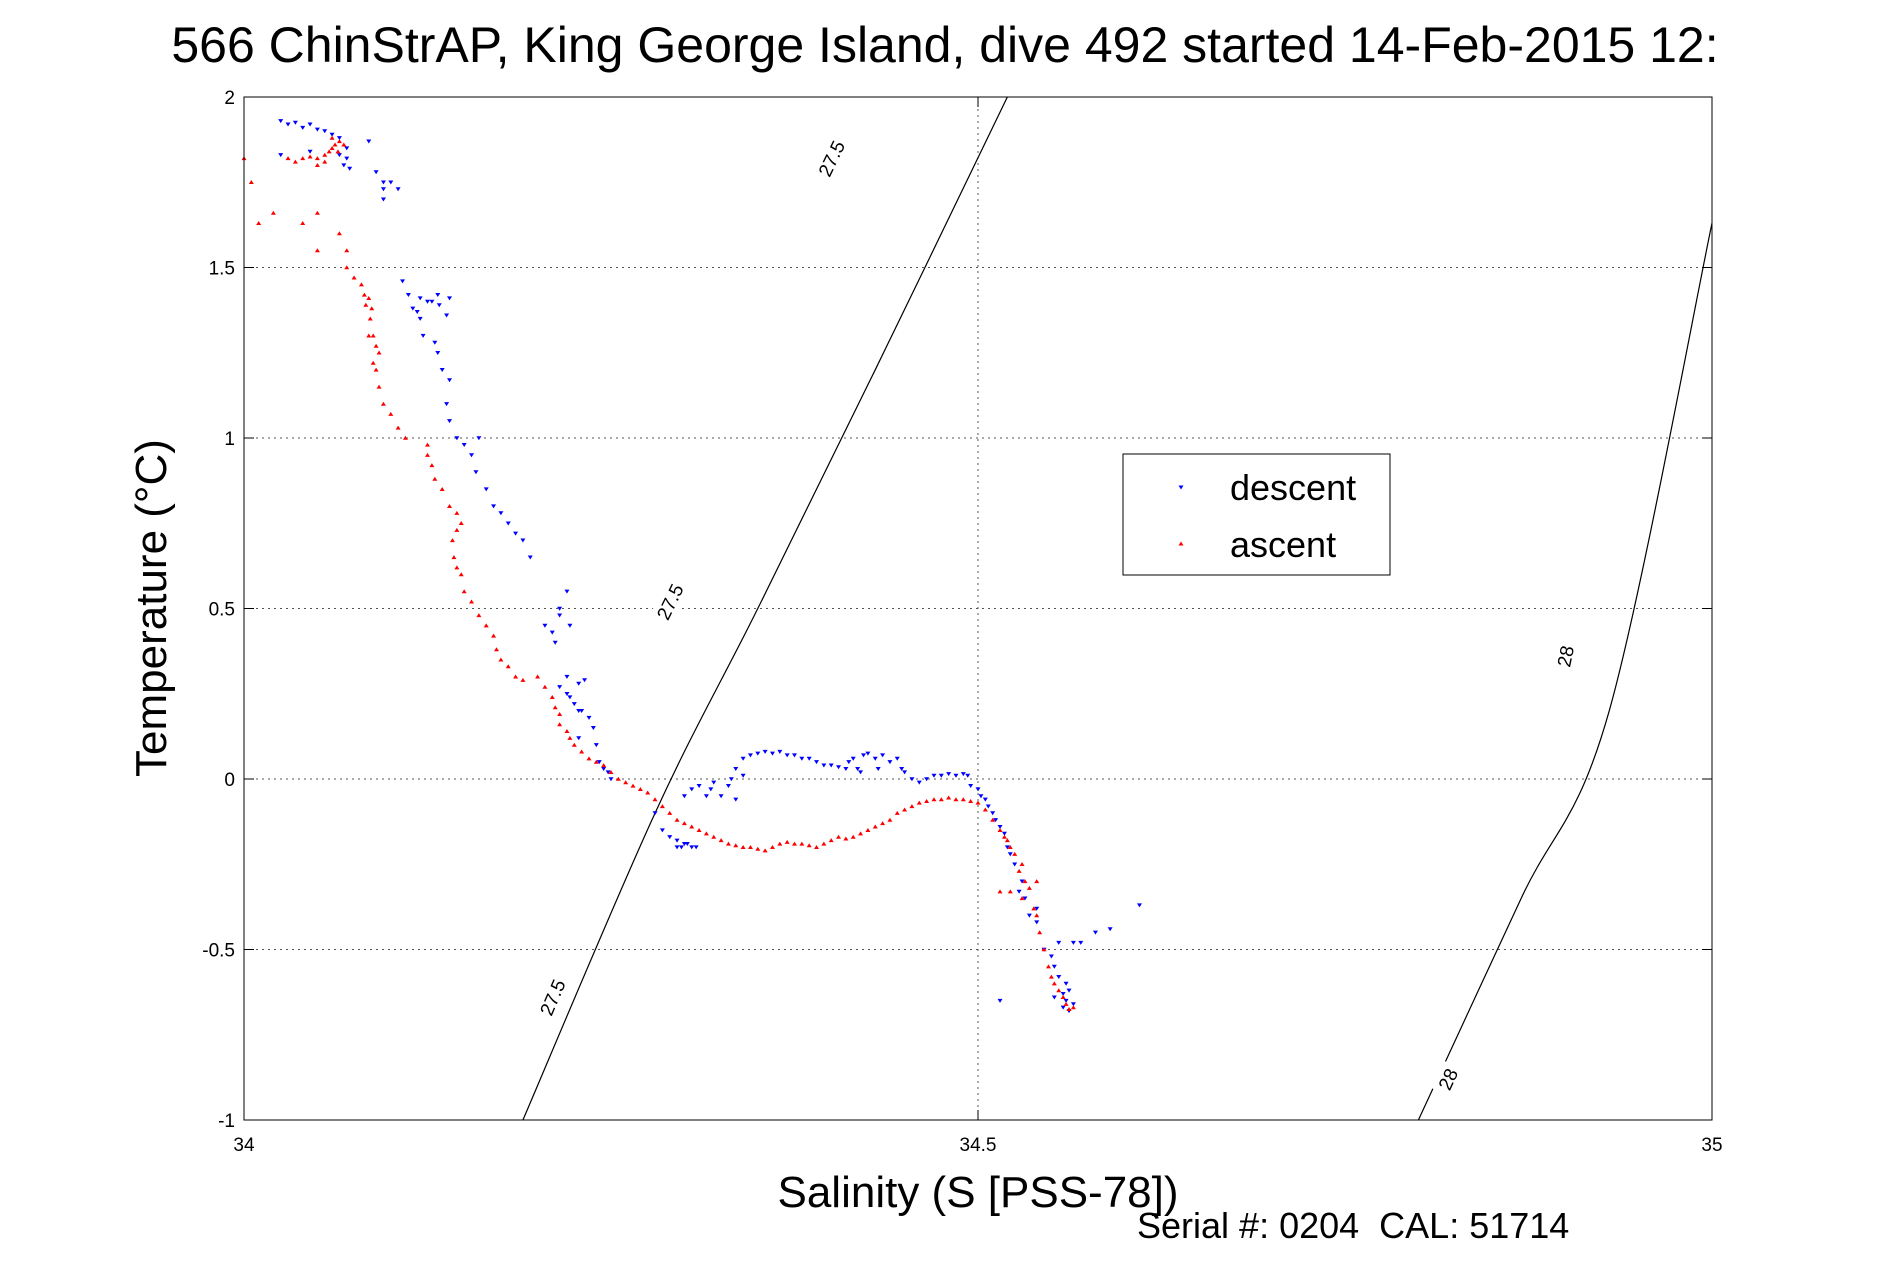 Image resolution: width=1891 pixels, height=1262 pixels. What do you see at coordinates (1256, 514) in the screenshot?
I see `legend: descent ascent` at bounding box center [1256, 514].